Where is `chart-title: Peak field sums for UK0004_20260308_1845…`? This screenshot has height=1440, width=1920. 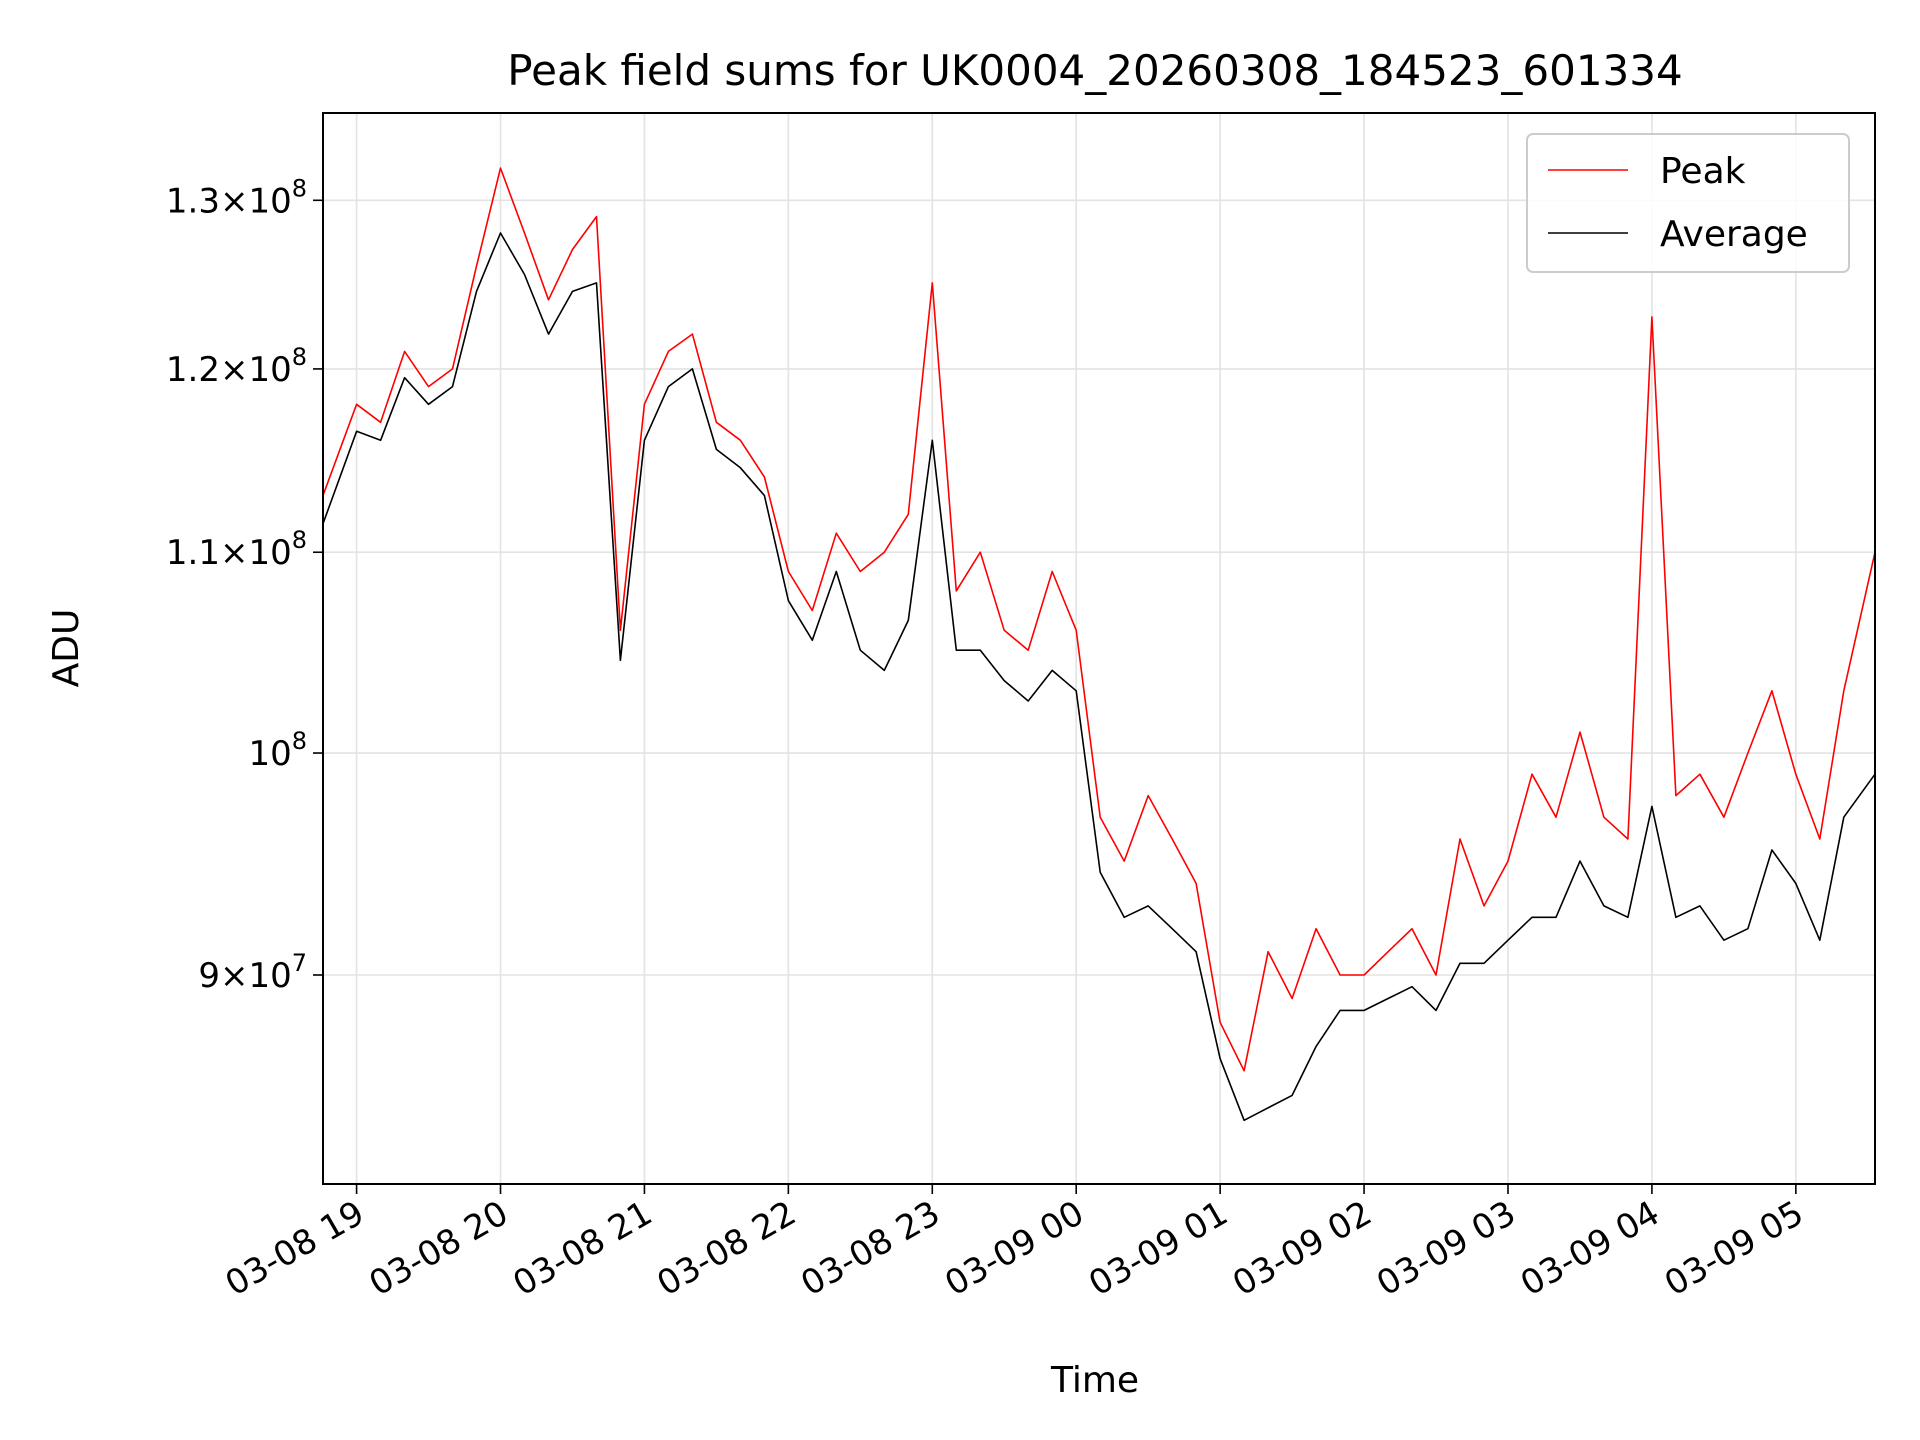 chart-title: Peak field sums for UK0004_20260308_1845… is located at coordinates (1094, 70).